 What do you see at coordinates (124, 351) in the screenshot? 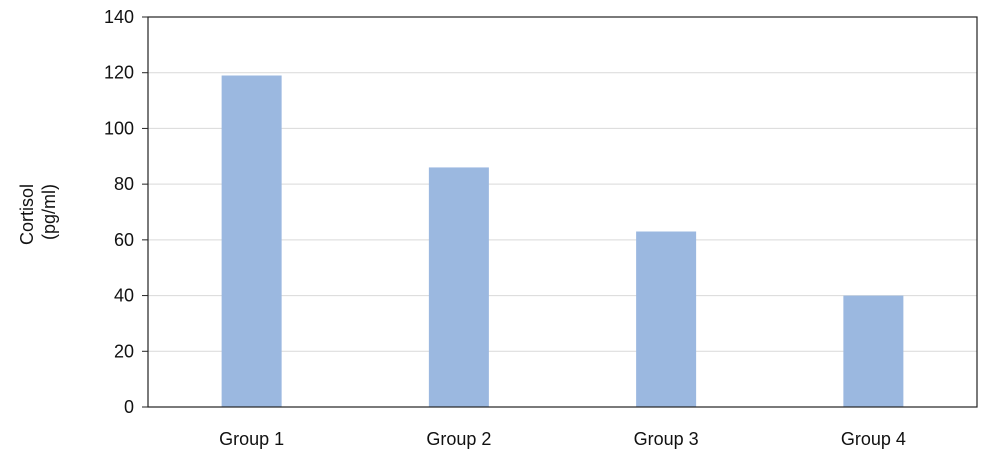
I see `y-tick-label: 20` at bounding box center [124, 351].